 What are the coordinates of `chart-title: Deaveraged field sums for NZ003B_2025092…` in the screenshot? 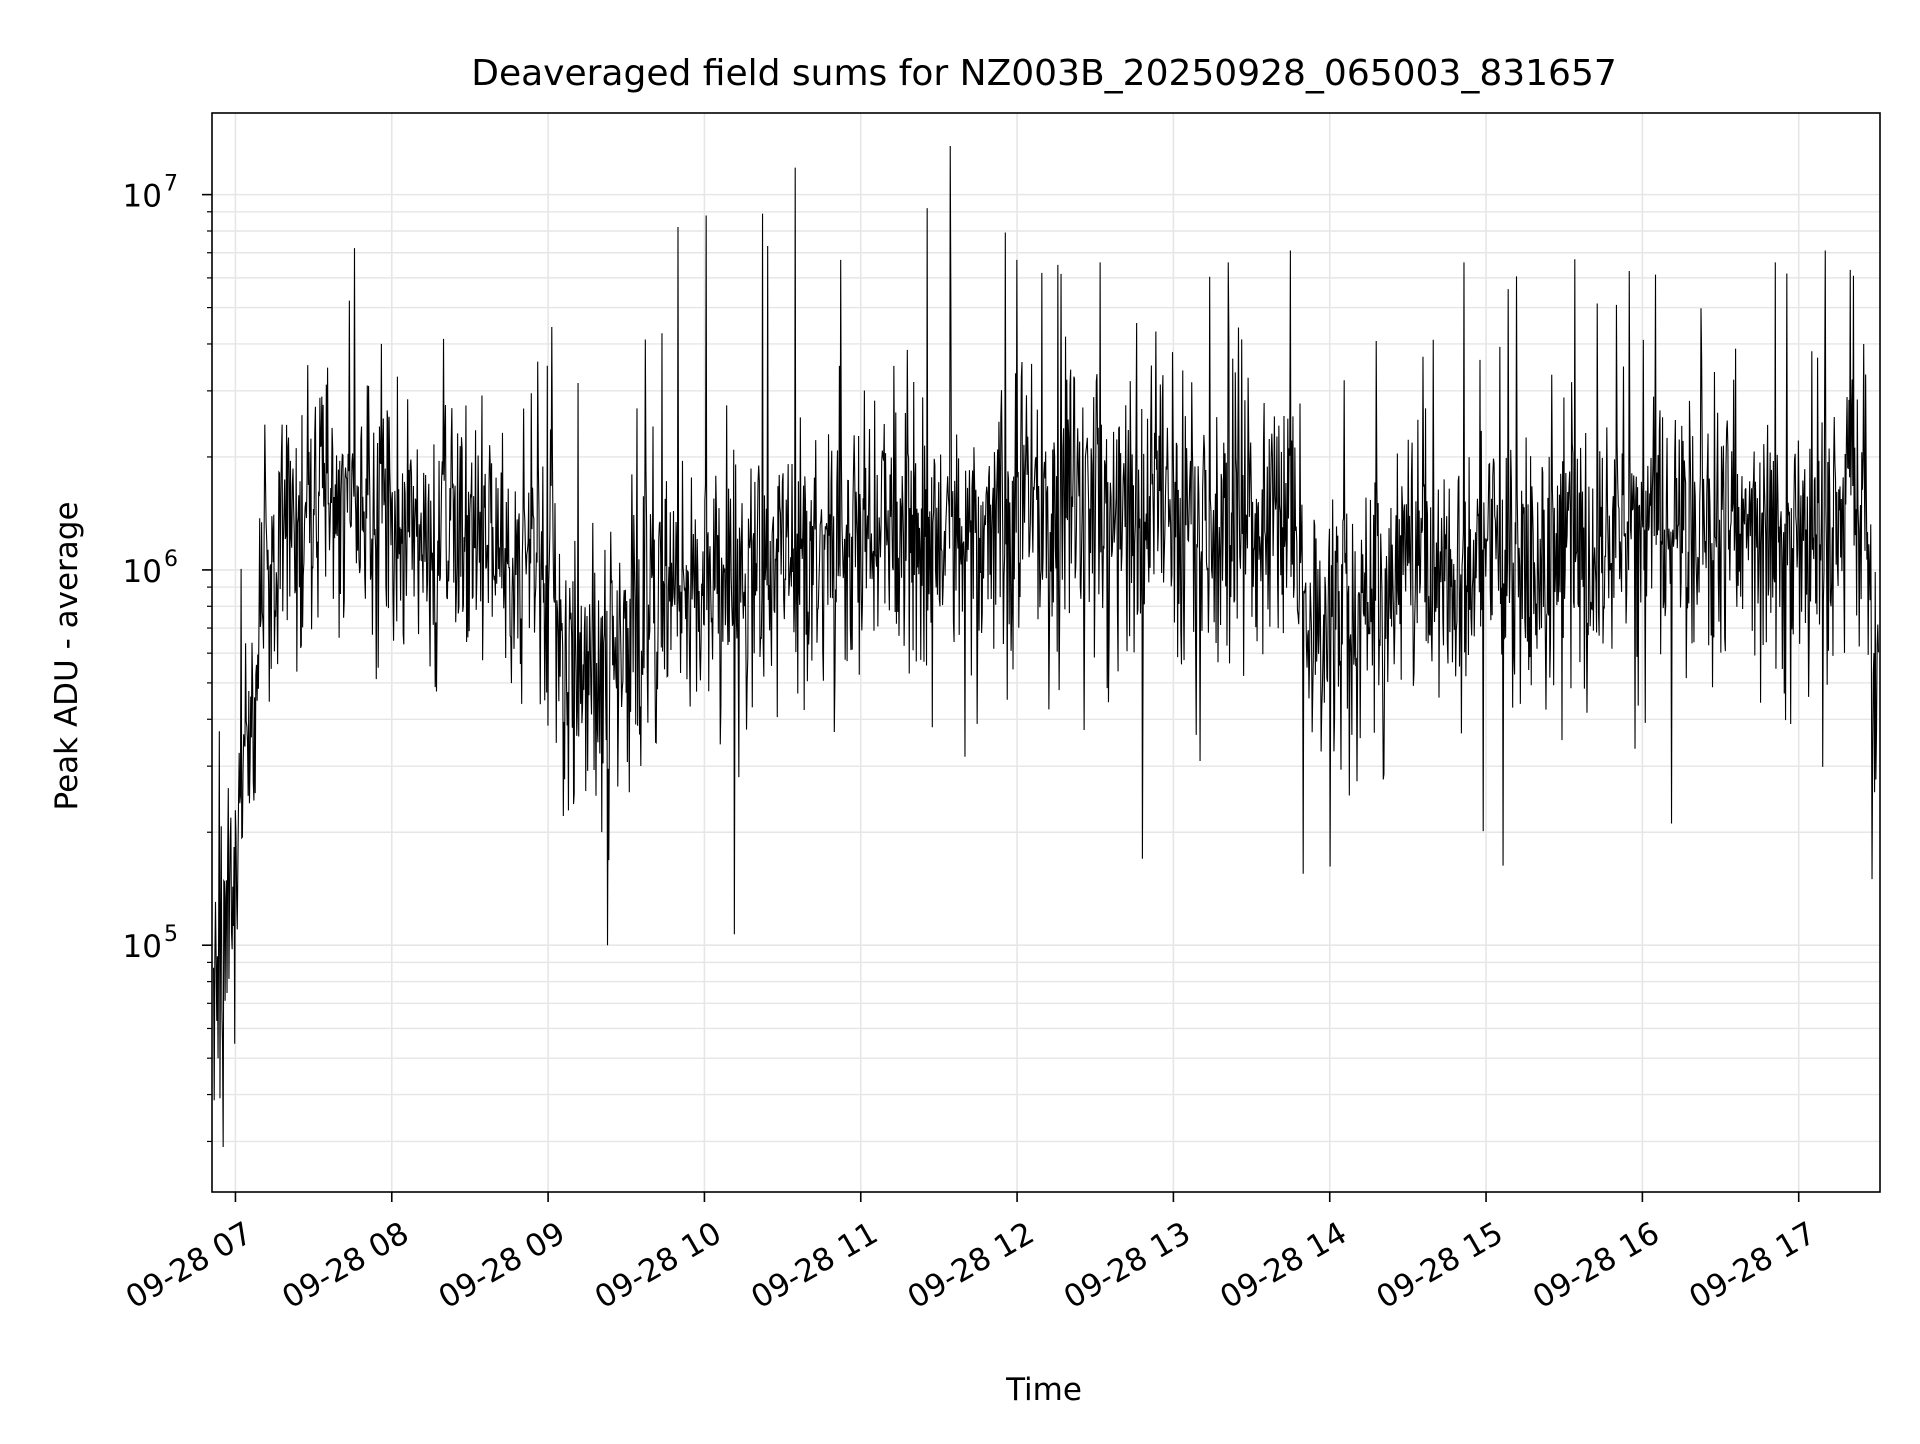 It's located at (1044, 73).